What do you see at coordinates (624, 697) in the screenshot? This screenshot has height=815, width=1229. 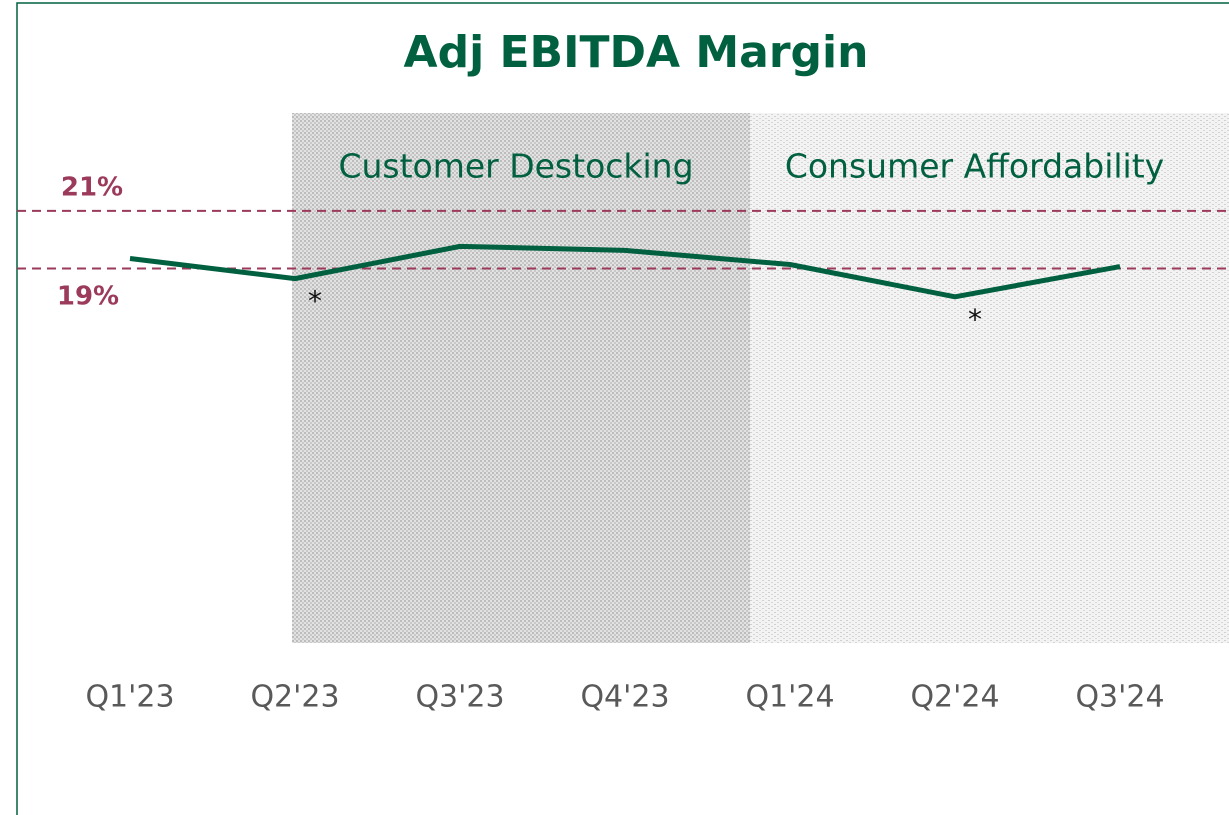 I see `x-tick-label: Q4'23` at bounding box center [624, 697].